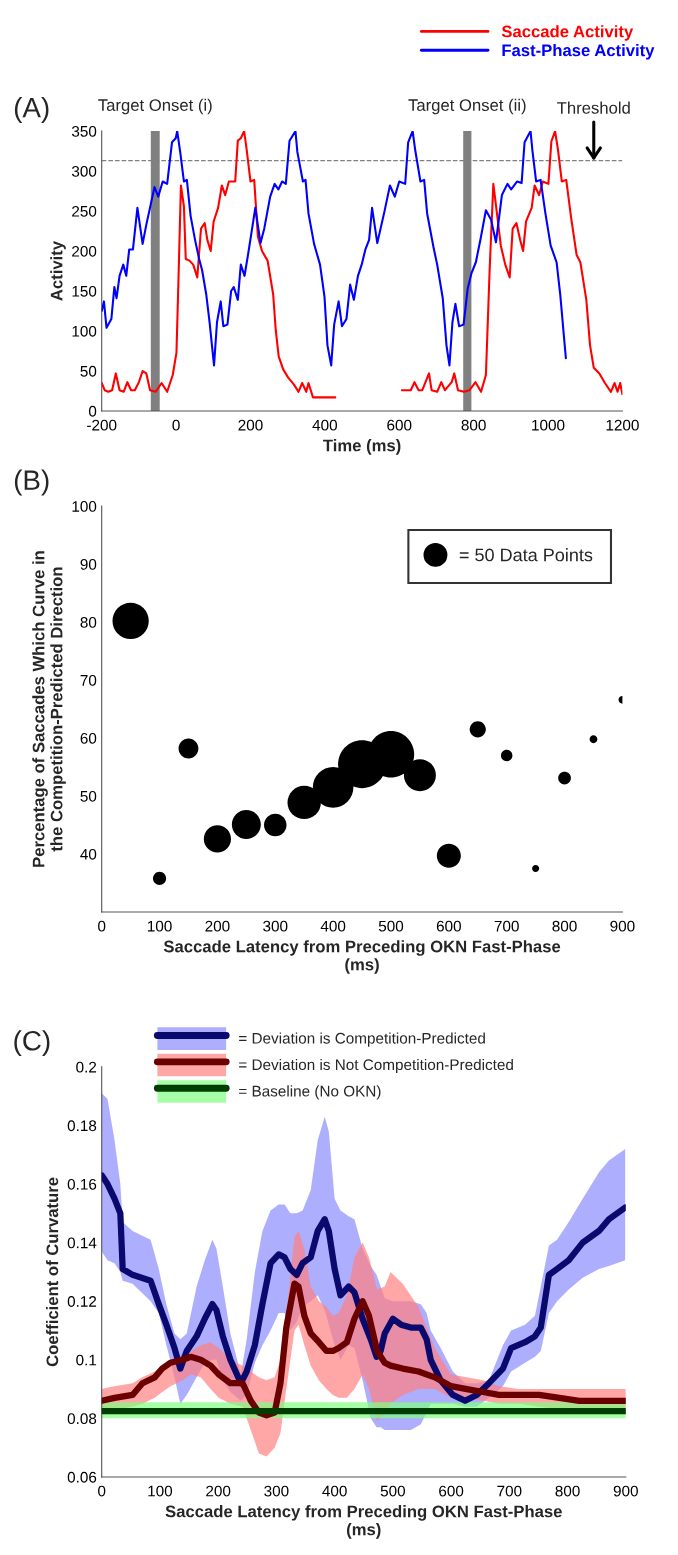  What do you see at coordinates (82, 1301) in the screenshot?
I see `y-tick-label: 0.12` at bounding box center [82, 1301].